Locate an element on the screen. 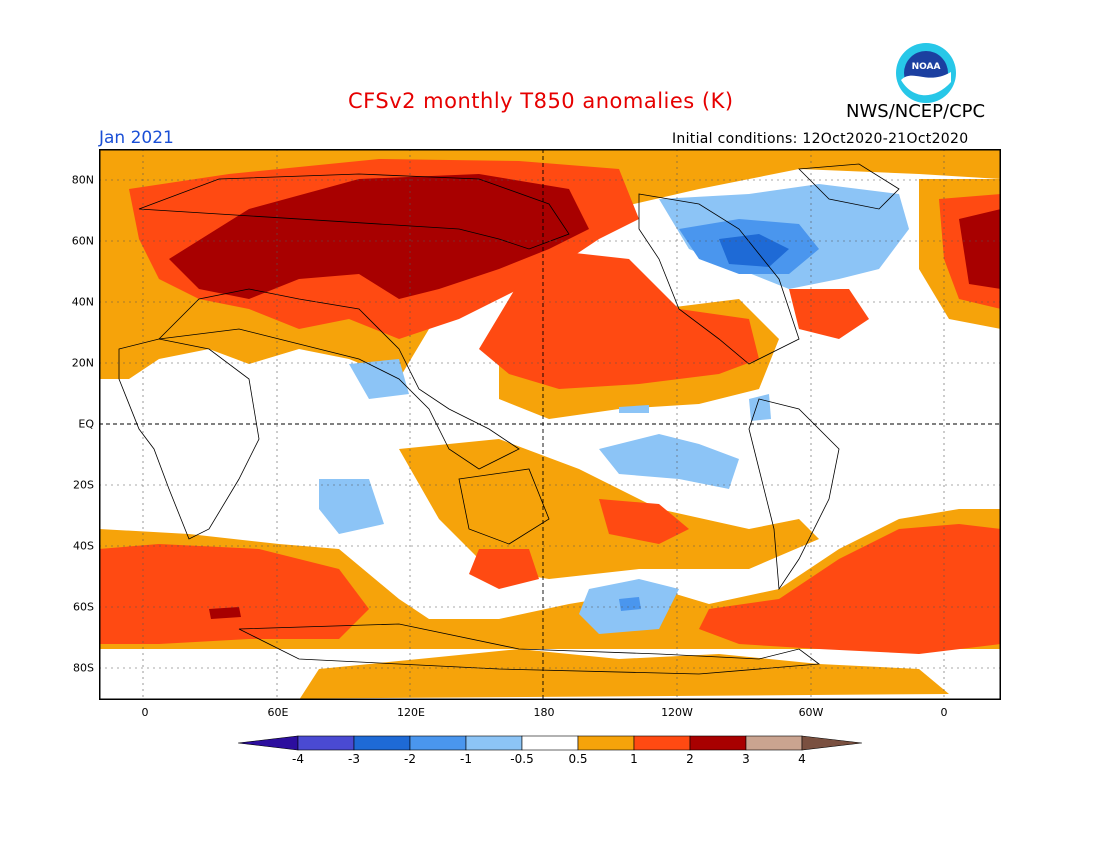 The image size is (1100, 850). y-tick-label: 60N is located at coordinates (82, 241).